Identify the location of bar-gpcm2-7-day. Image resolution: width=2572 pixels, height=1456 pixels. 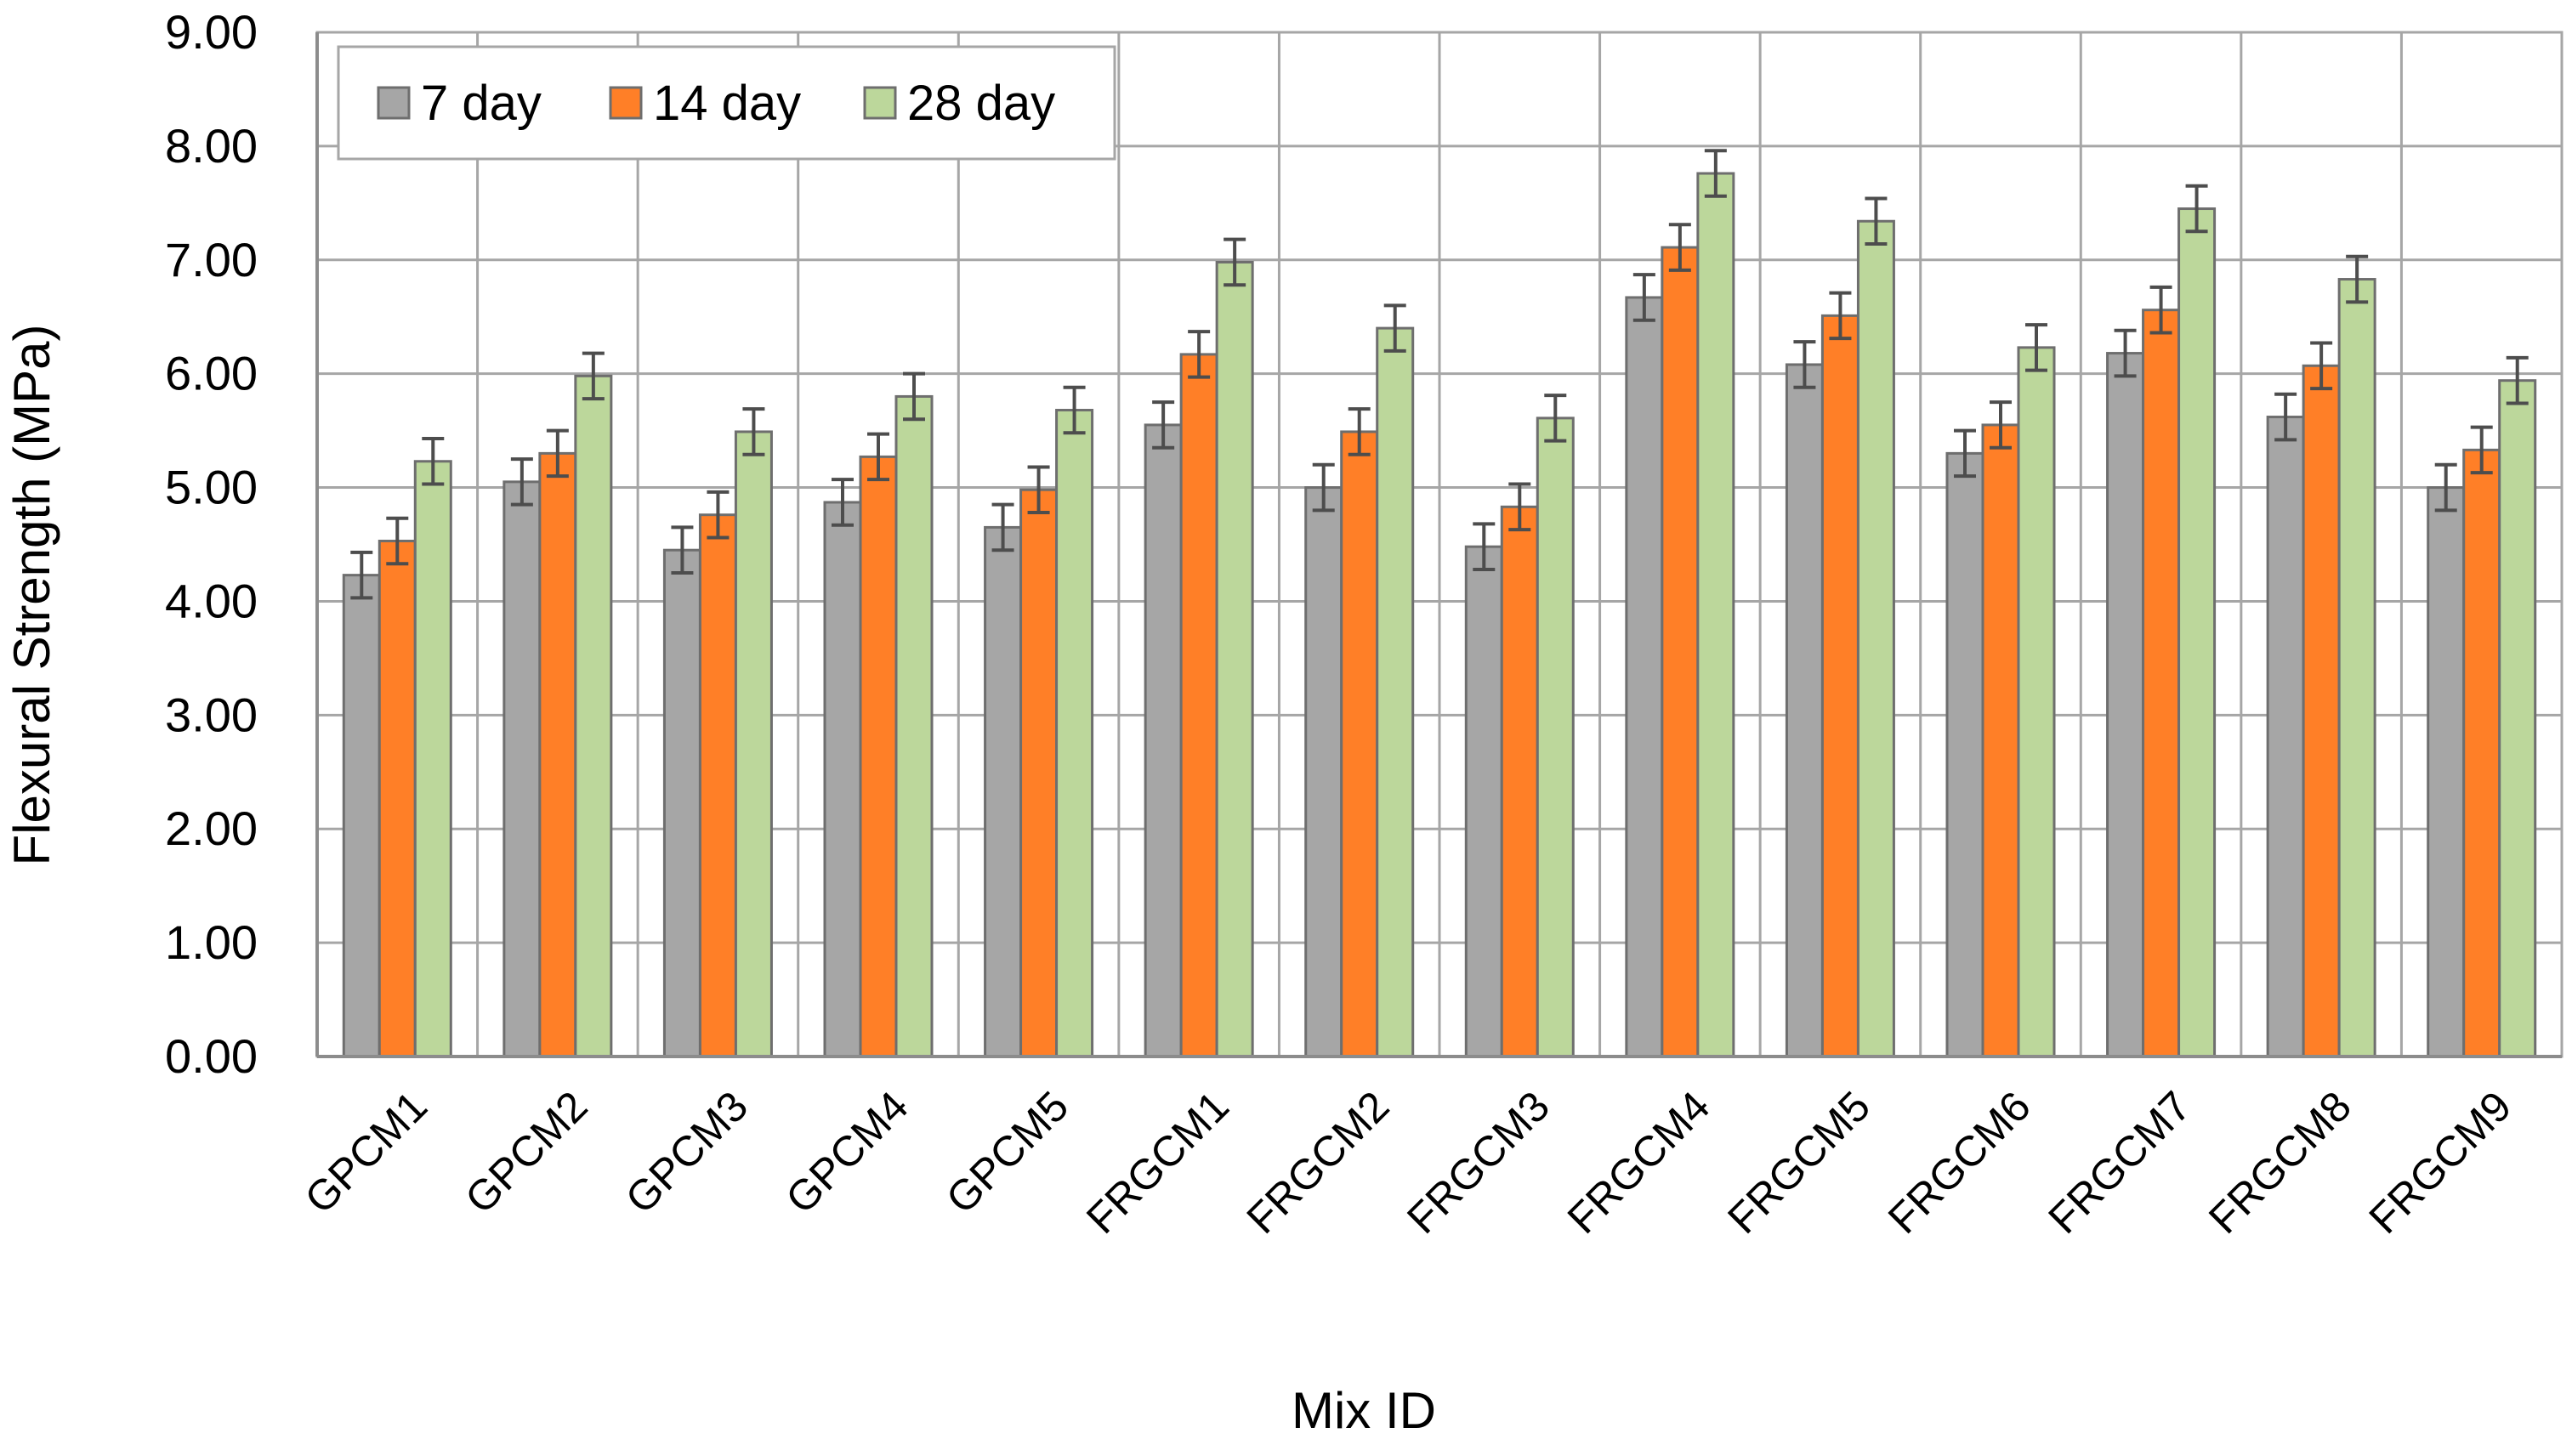
(522, 769).